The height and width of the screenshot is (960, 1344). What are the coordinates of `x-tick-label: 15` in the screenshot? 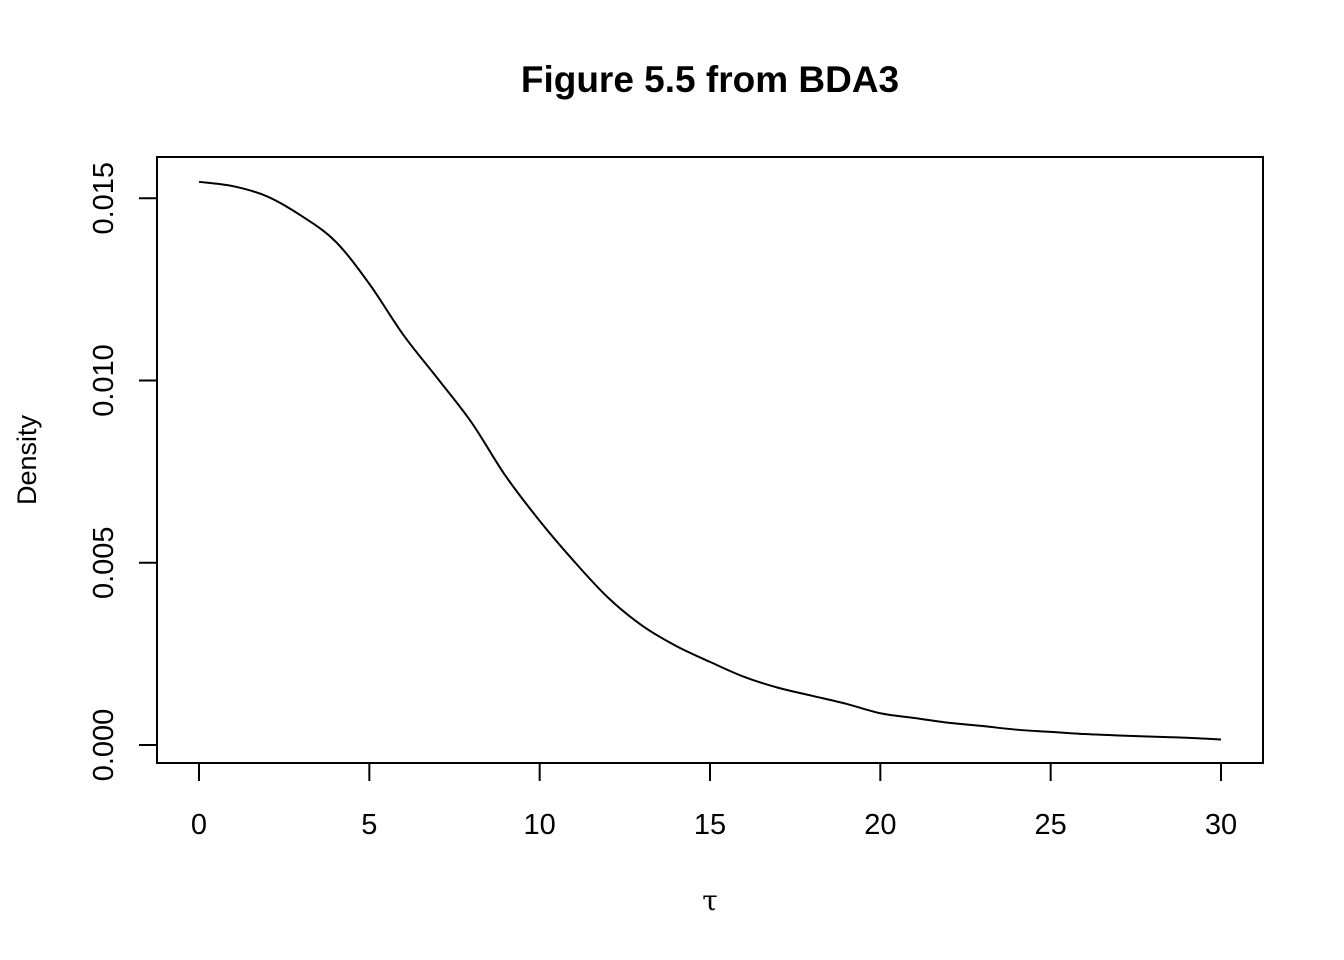 It's located at (710, 825).